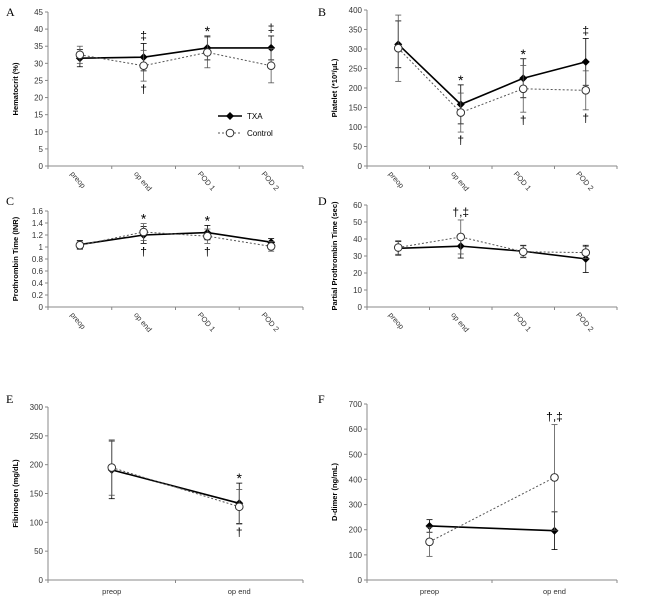 The image size is (647, 604). Describe the element at coordinates (15, 258) in the screenshot. I see `y-axis-label: Prothrombin Time (INR)` at that location.